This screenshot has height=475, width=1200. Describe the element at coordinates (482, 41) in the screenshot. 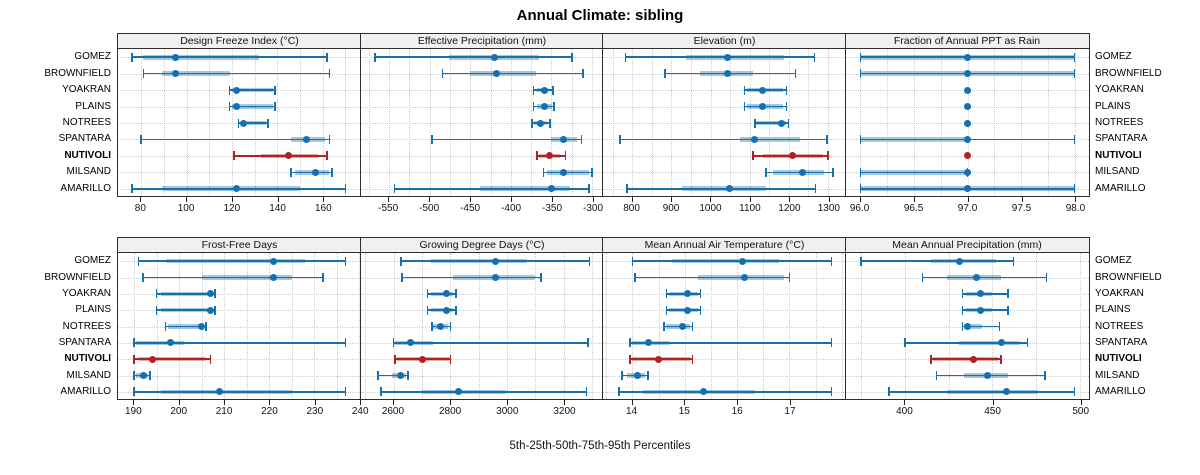

I see `panel-header: Effective Precipitation (mm)` at that location.